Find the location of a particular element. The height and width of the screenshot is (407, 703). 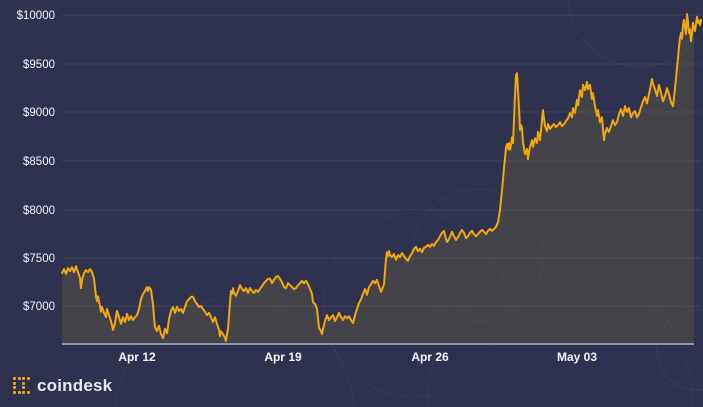

y-axis-label: $8000 is located at coordinates (39, 211).